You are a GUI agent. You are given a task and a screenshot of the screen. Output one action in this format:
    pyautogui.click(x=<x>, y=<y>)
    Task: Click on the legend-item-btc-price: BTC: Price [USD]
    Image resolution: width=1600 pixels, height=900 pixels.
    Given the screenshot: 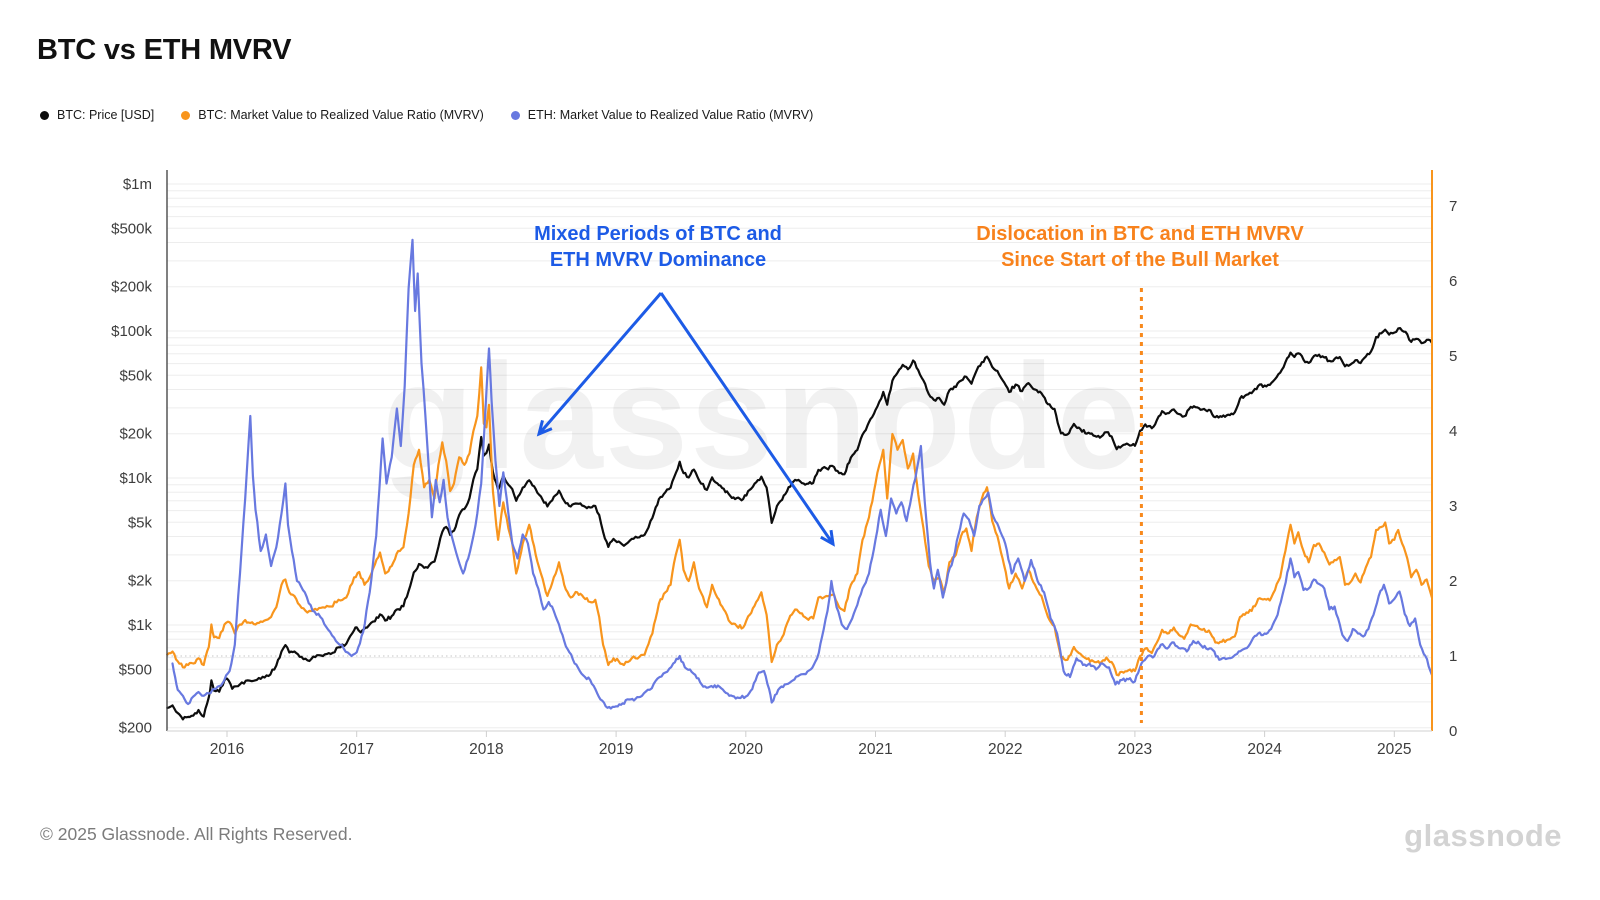 What is the action you would take?
    pyautogui.click(x=97, y=115)
    